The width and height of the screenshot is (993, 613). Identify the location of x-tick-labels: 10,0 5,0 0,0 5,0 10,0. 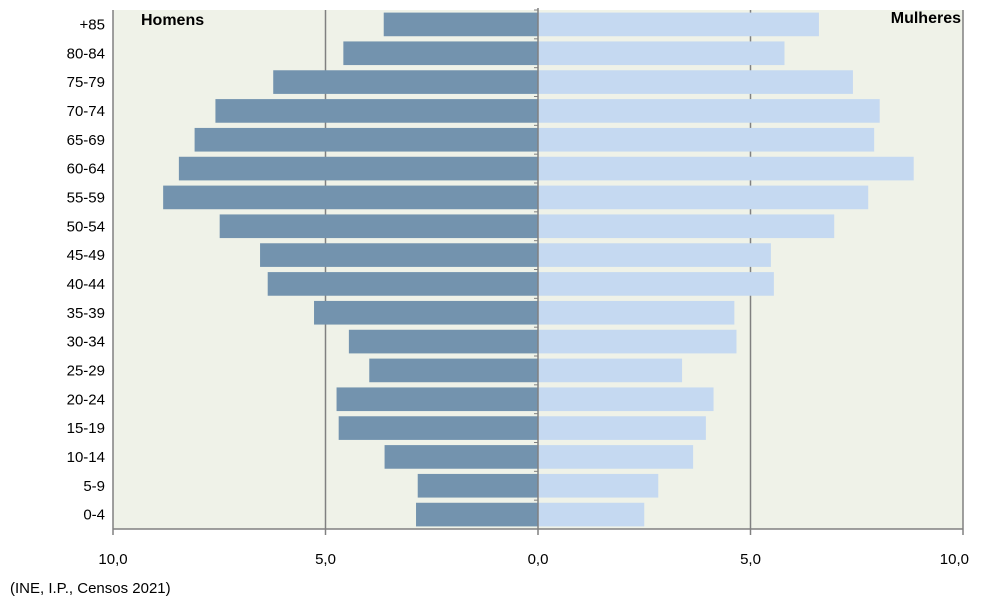
(533, 559).